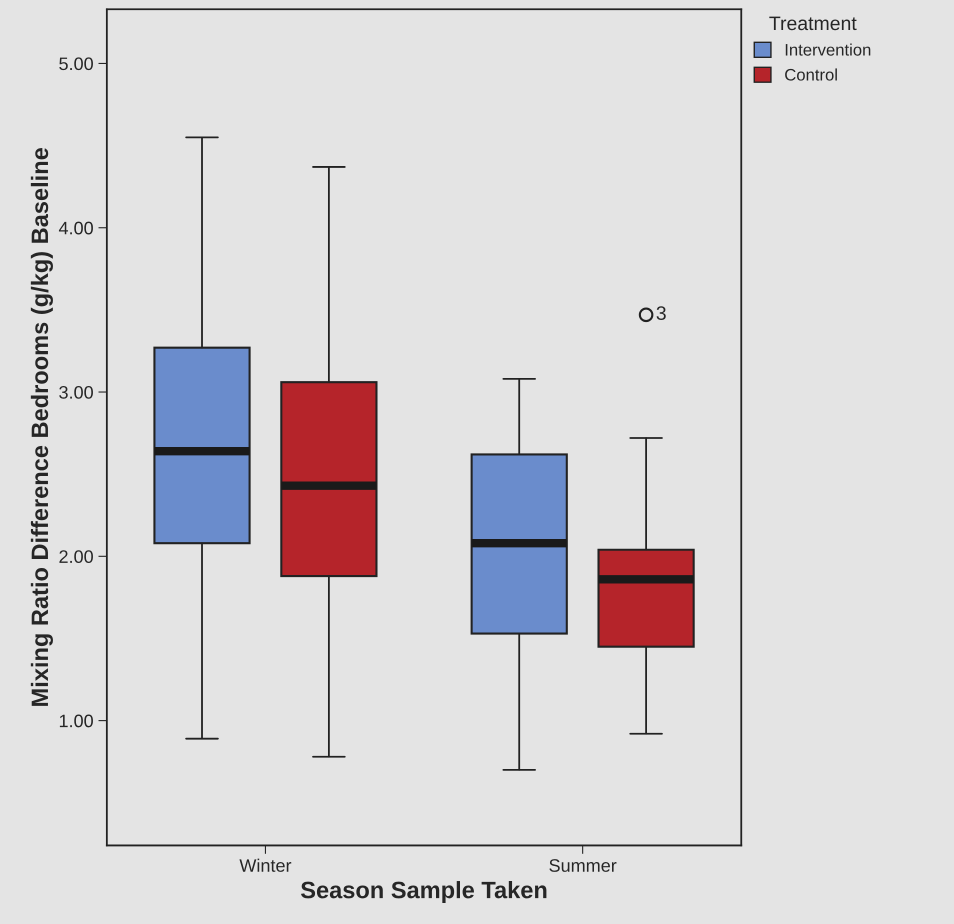 The width and height of the screenshot is (954, 924). Describe the element at coordinates (76, 557) in the screenshot. I see `y-tick-label: 2.00` at that location.